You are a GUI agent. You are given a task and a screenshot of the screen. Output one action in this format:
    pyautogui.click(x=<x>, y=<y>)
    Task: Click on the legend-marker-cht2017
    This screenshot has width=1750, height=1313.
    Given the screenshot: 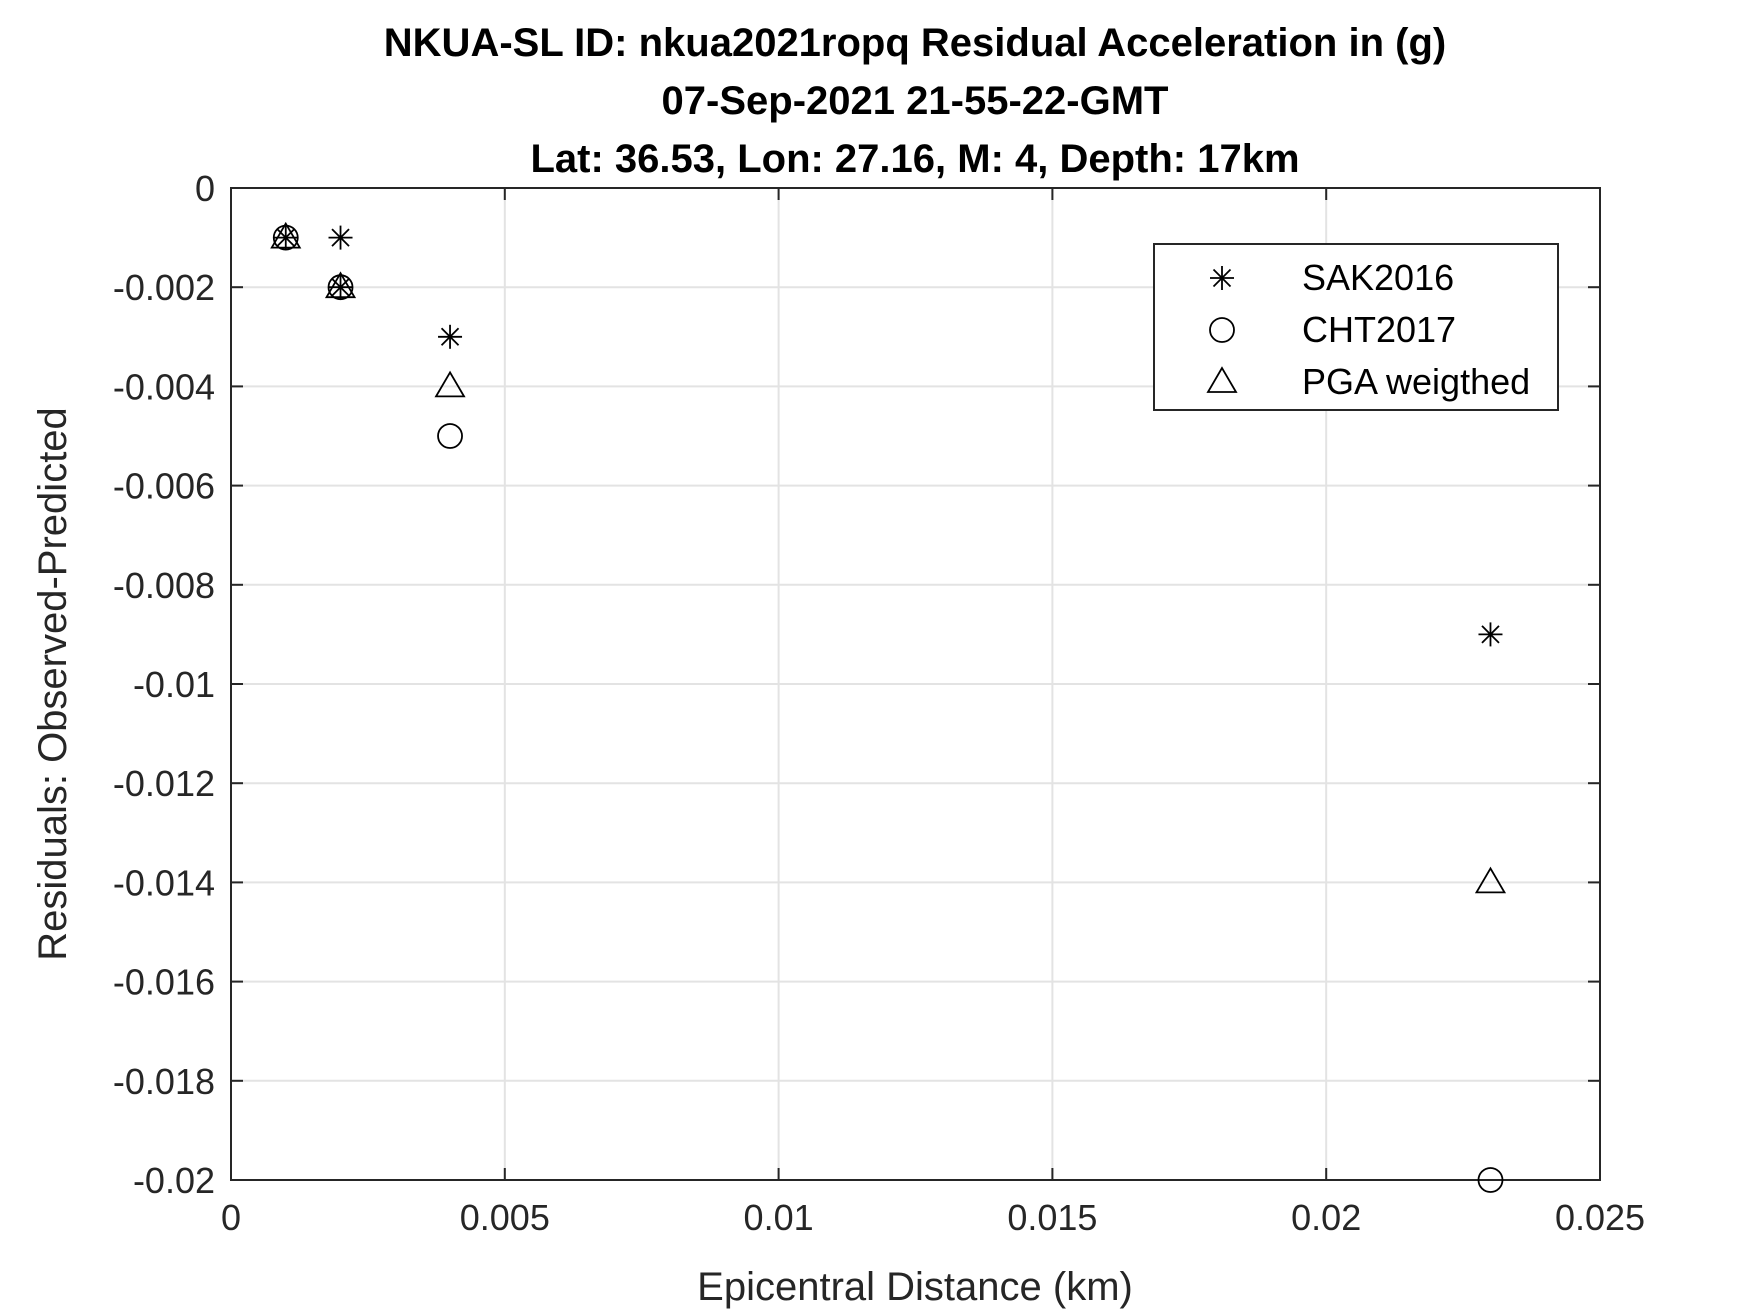 What is the action you would take?
    pyautogui.click(x=1222, y=330)
    